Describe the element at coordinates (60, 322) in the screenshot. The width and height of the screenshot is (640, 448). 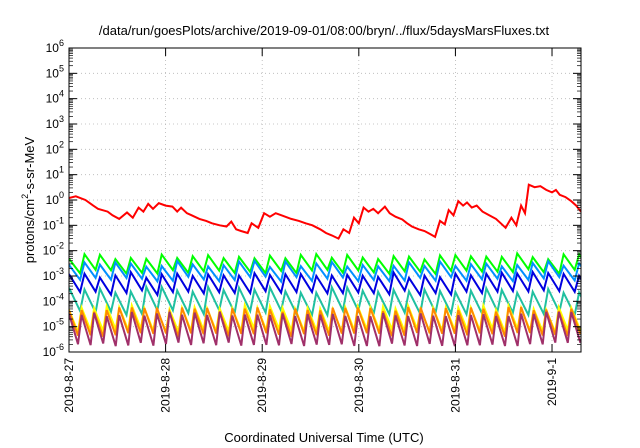
I see `y-tick-exponent: -5` at that location.